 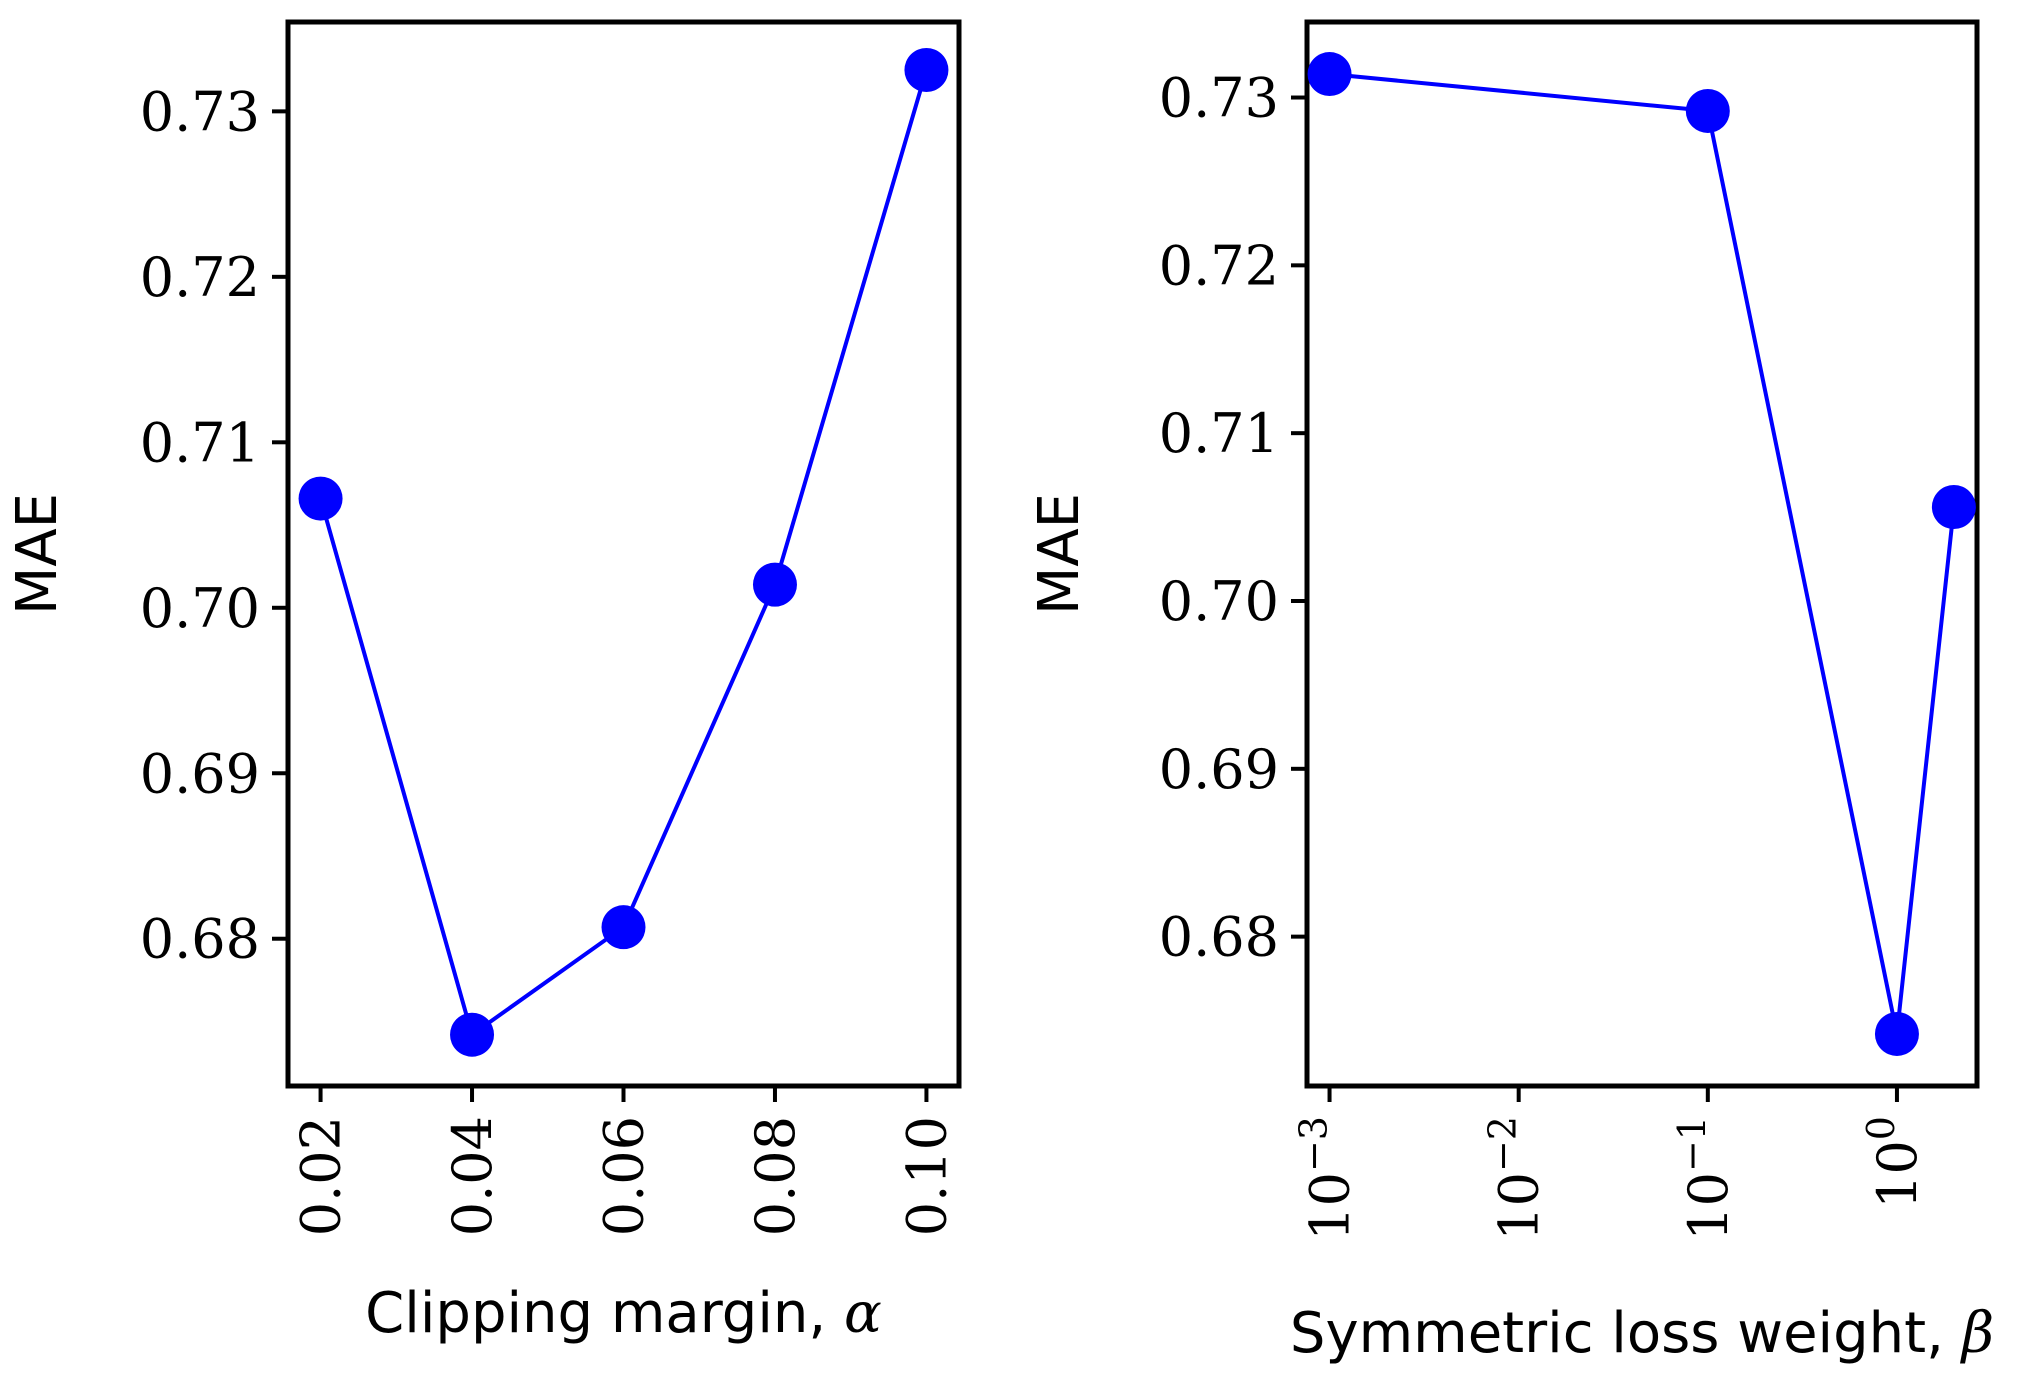 I want to click on x-axis-title-text: Symmetric loss weight,, so click(x=1626, y=1333).